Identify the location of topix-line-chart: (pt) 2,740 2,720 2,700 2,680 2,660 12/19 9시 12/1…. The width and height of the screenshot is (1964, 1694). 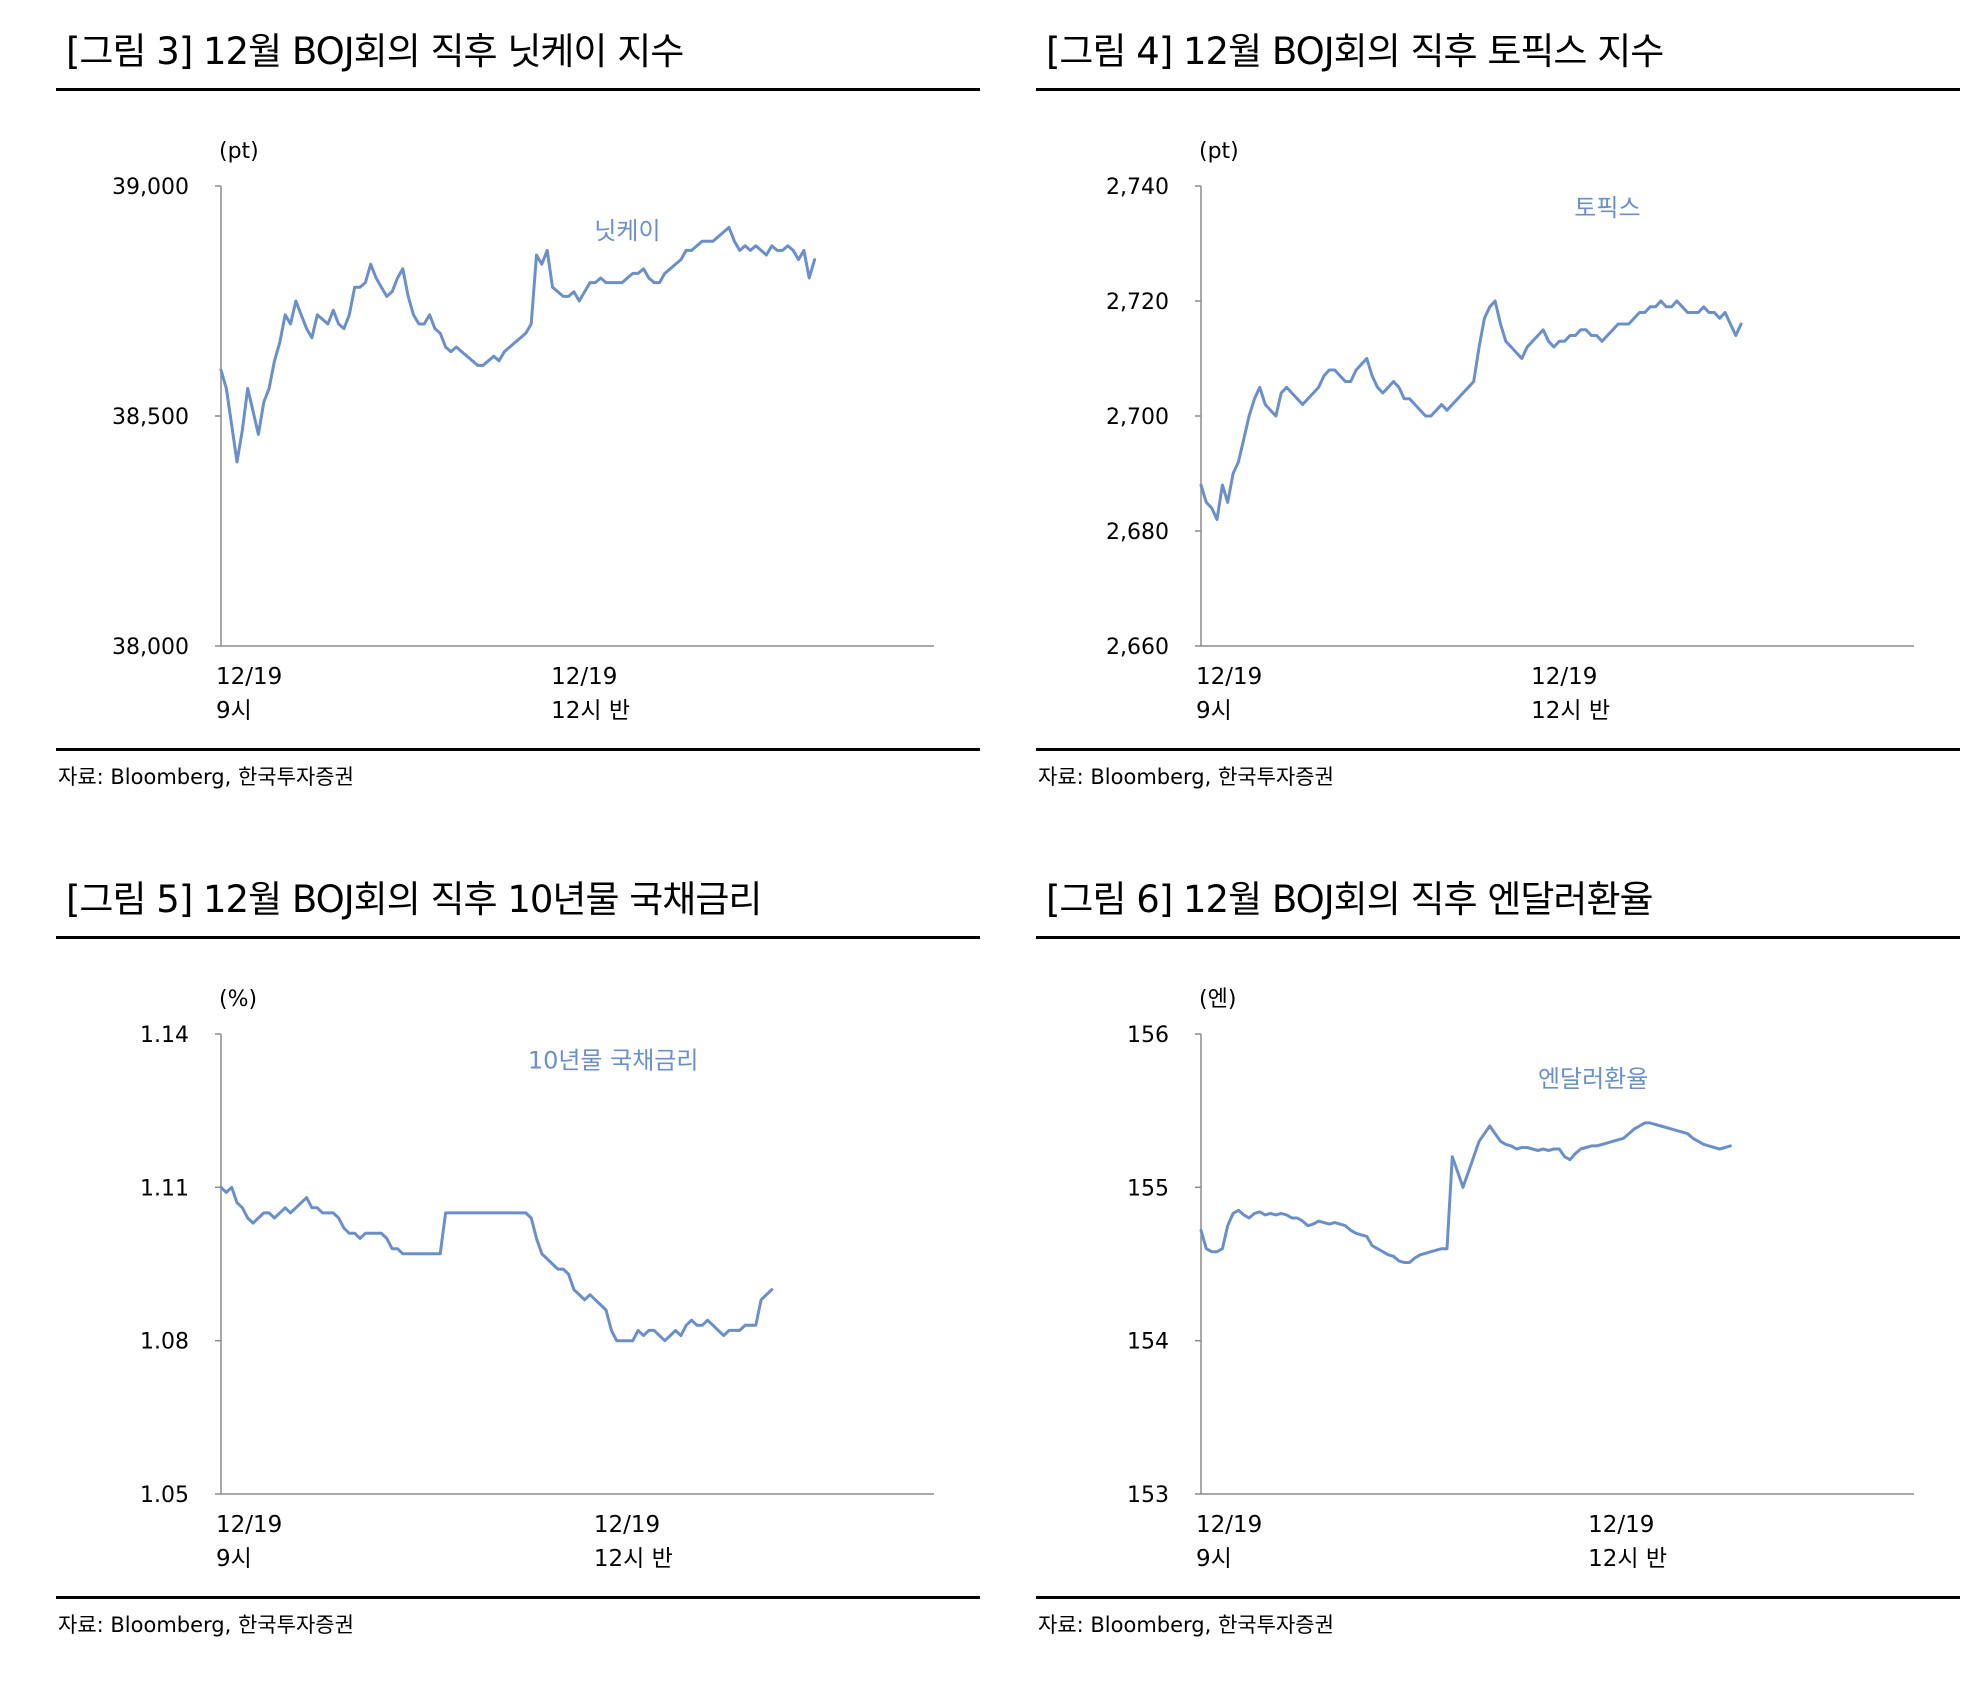
(1510, 431).